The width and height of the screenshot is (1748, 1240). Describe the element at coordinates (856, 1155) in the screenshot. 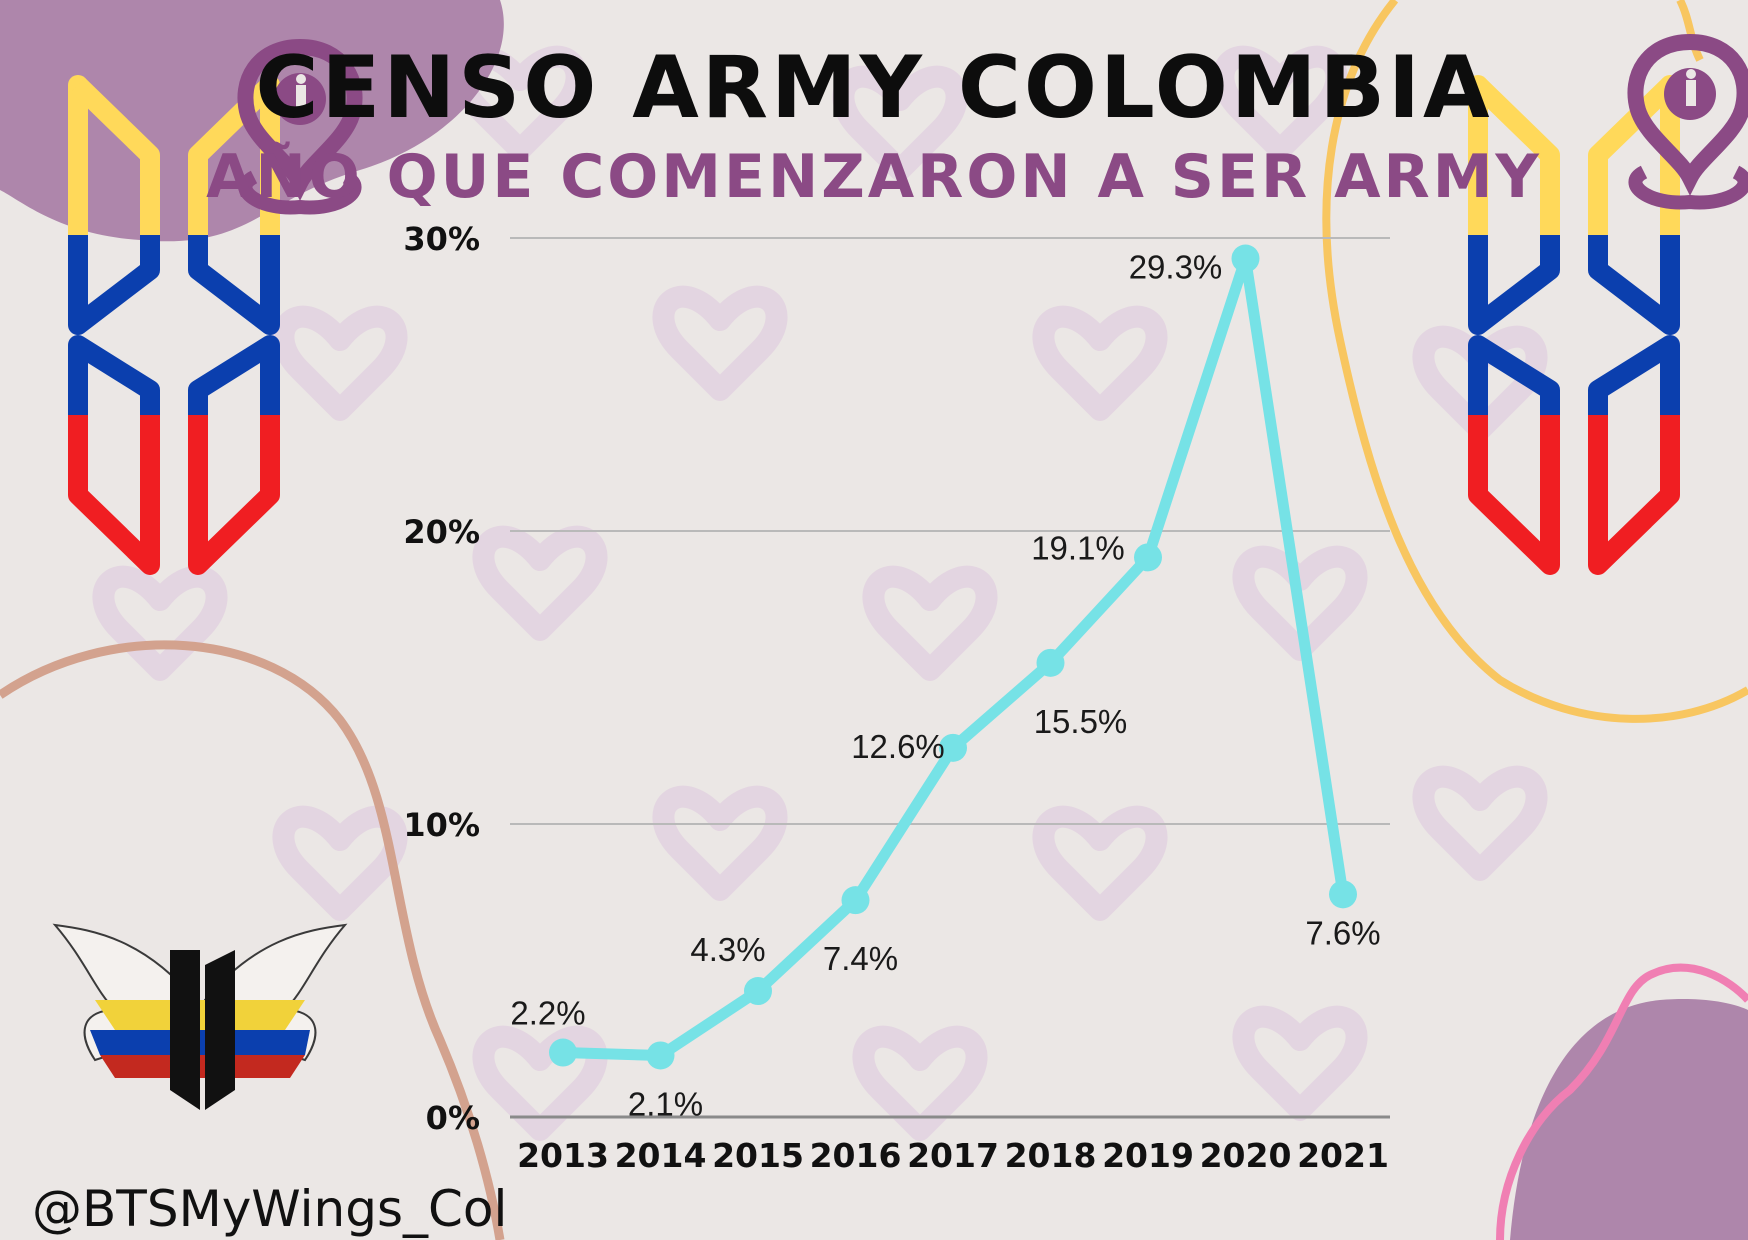

I see `x-tick-label: 2016` at that location.